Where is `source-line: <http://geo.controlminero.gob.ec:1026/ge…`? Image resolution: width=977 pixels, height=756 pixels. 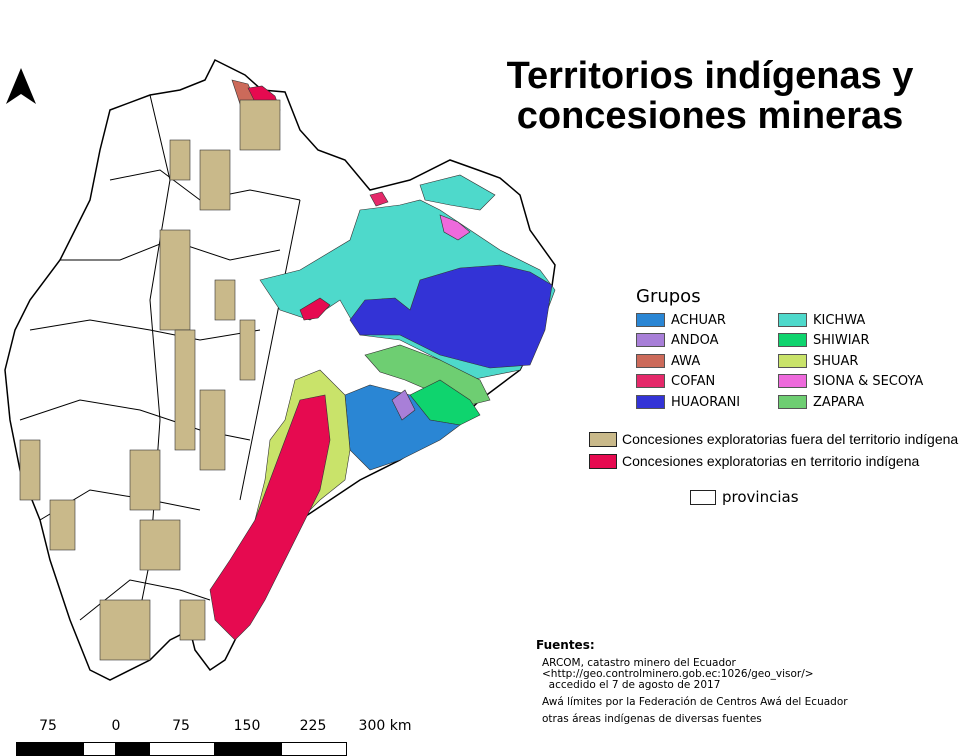 source-line: <http://geo.controlminero.gob.ec:1026/ge… is located at coordinates (678, 674).